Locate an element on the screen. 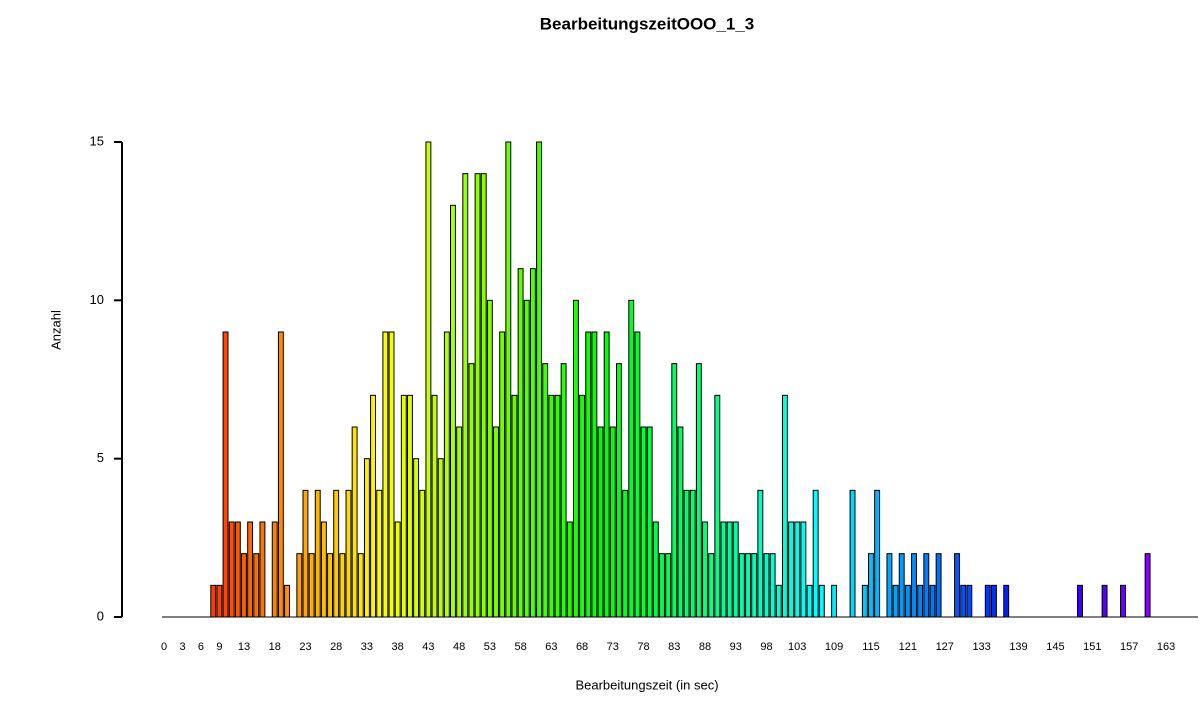 The width and height of the screenshot is (1200, 701). x-tick-label: 157 is located at coordinates (1129, 647).